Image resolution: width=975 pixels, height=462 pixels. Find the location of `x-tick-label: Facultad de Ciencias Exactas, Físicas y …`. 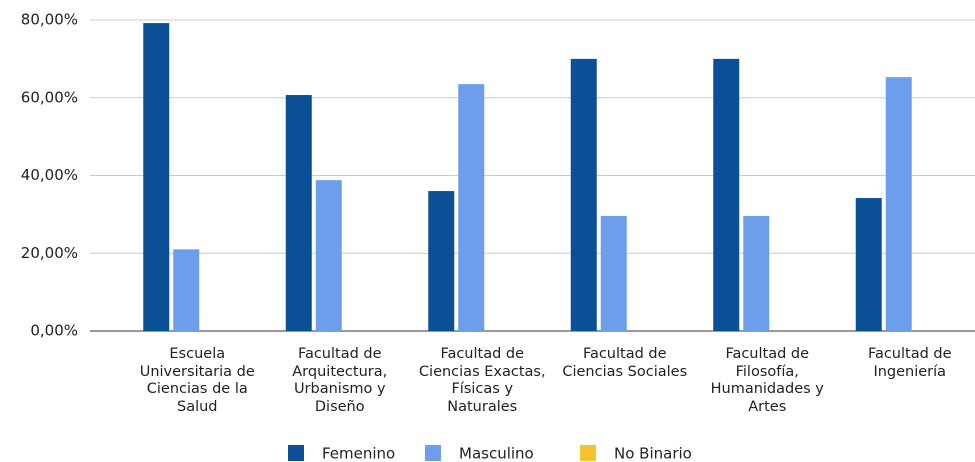

x-tick-label: Facultad de Ciencias Exactas, Físicas y … is located at coordinates (482, 380).